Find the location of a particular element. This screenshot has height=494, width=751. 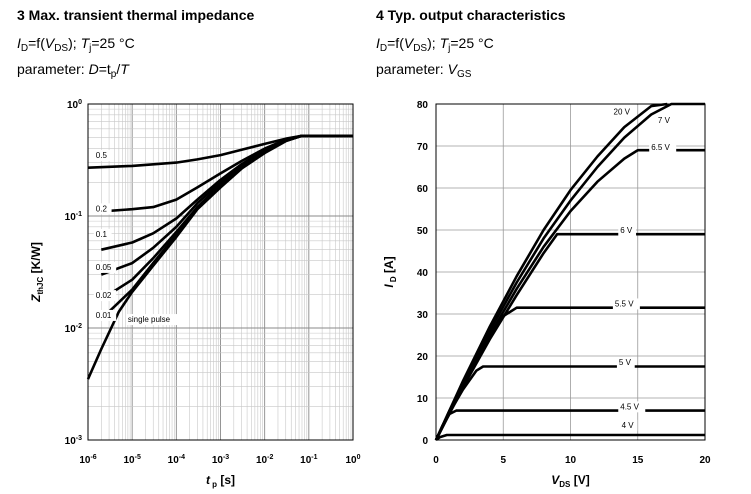

x-tick-label: 10⁻⁵ is located at coordinates (131, 460).